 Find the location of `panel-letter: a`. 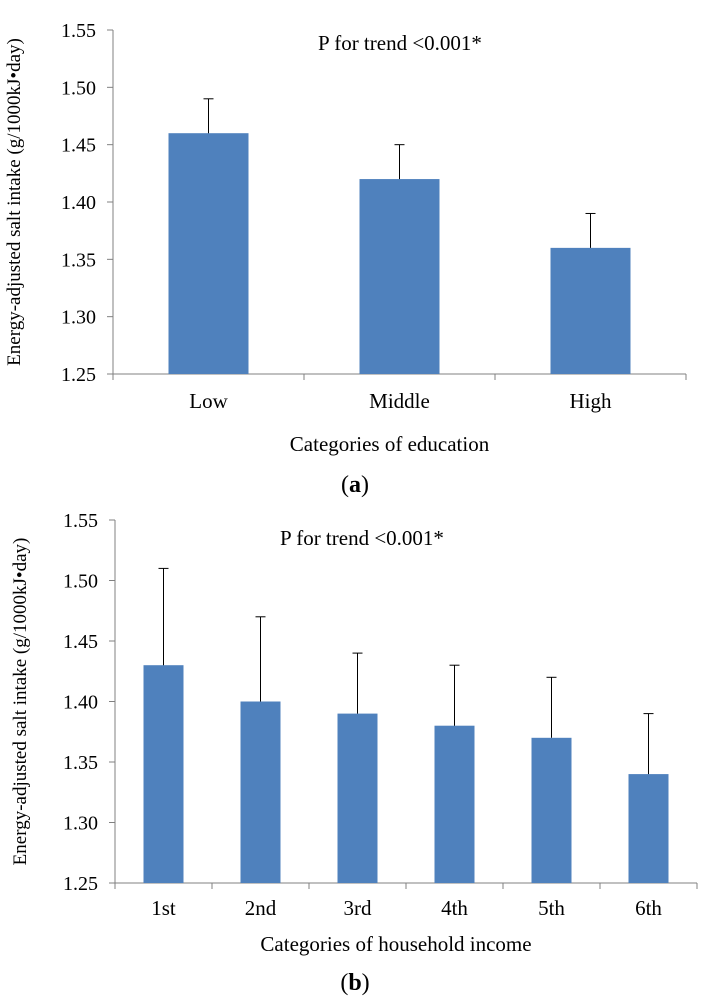

panel-letter: a is located at coordinates (355, 485).